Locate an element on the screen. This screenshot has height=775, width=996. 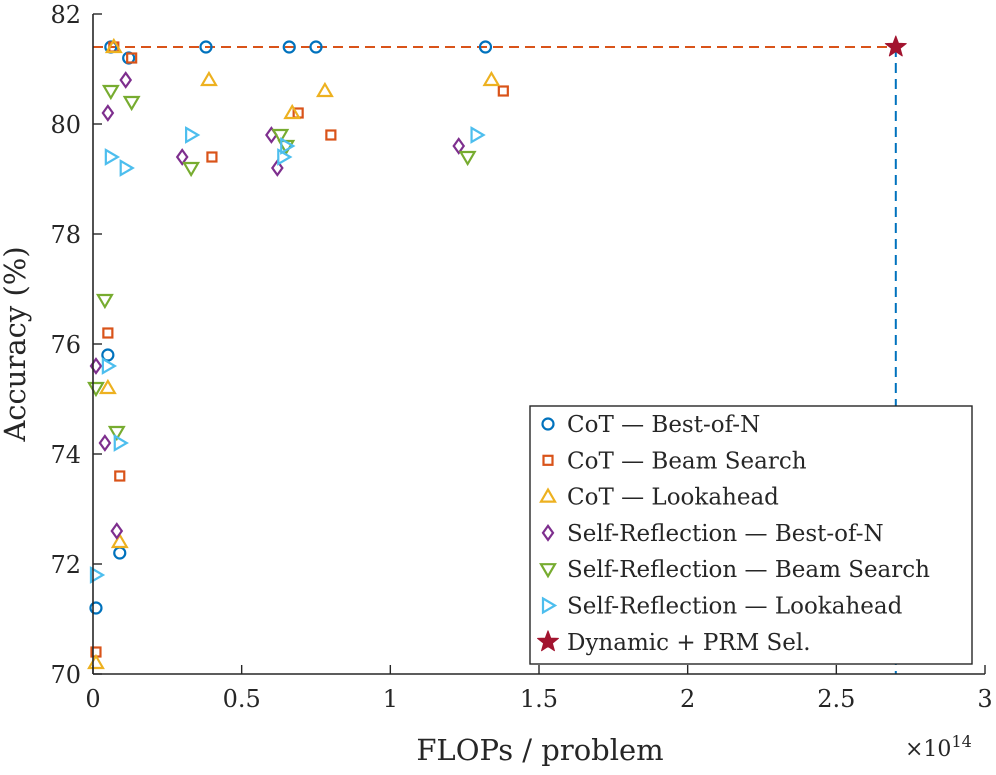
legend-item: CoT — Best-of-N is located at coordinates (650, 425).